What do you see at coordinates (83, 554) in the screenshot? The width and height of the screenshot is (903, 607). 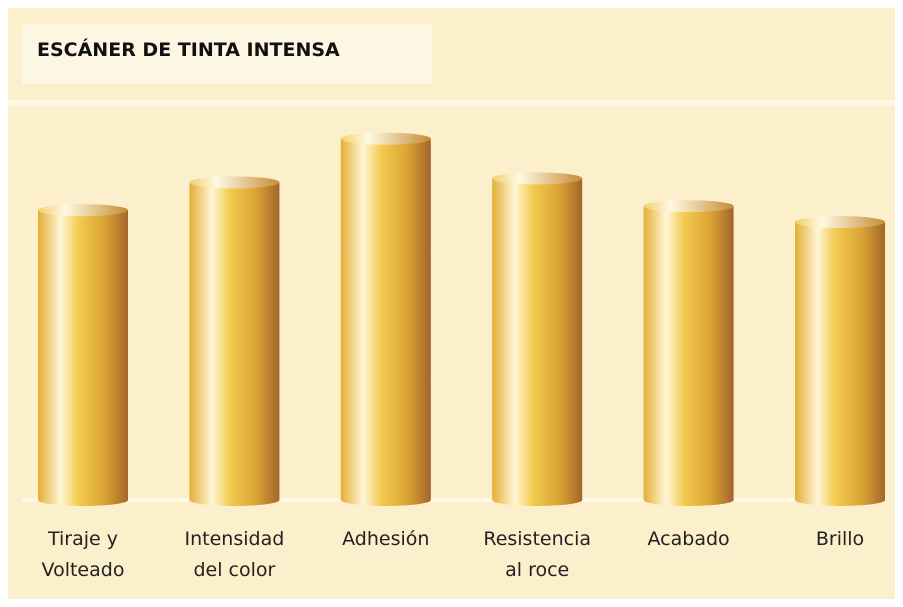 I see `x-tick-label: Tiraje y Volteado` at bounding box center [83, 554].